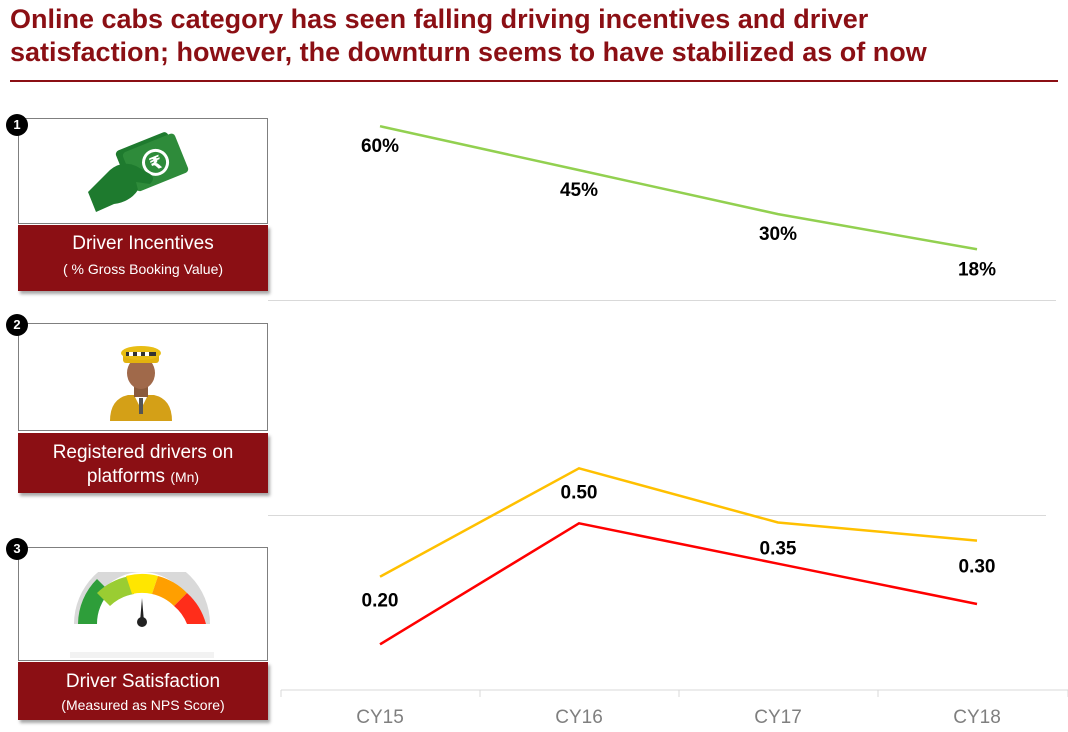  Describe the element at coordinates (380, 717) in the screenshot. I see `x-tick-label: CY15` at that location.